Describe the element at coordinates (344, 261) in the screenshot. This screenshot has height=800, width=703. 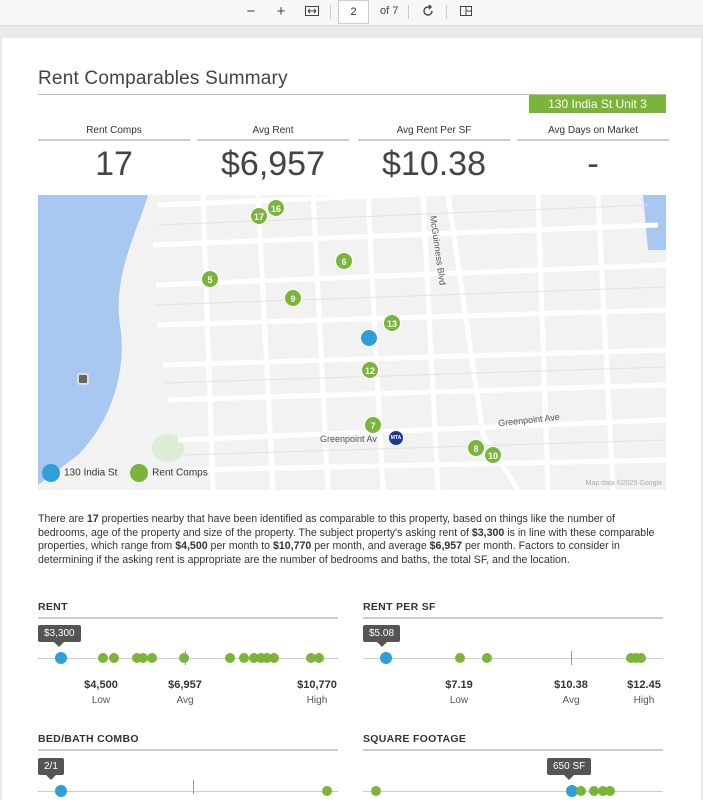
I see `map-pin-comp: 6` at that location.